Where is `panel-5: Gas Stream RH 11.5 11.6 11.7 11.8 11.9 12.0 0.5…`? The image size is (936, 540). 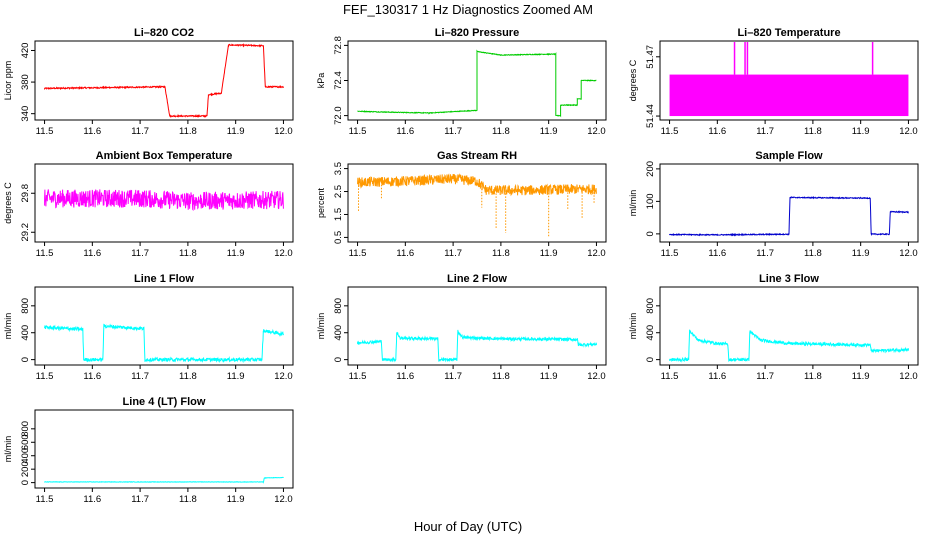 panel-5: Gas Stream RH 11.5 11.6 11.7 11.8 11.9 12.0 0.5… is located at coordinates (461, 204).